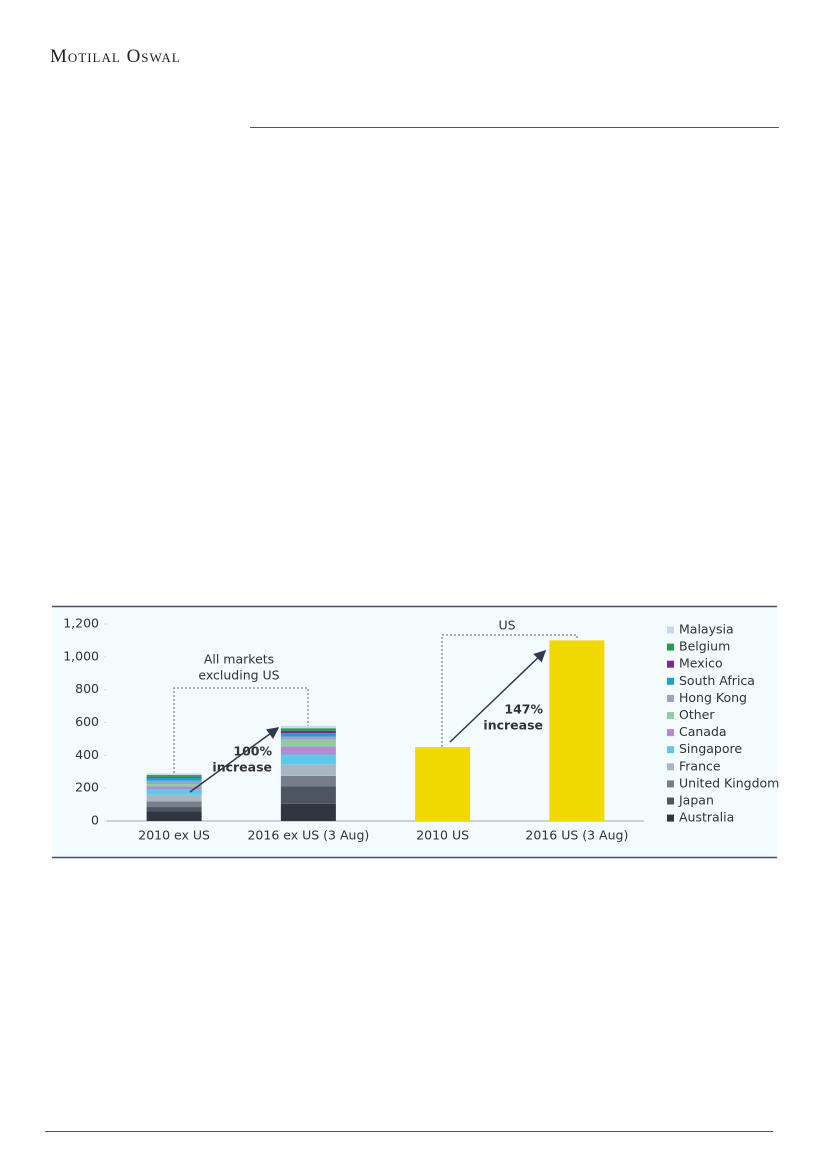 This screenshot has width=827, height=1169. What do you see at coordinates (506, 625) in the screenshot?
I see `annotation: US` at bounding box center [506, 625].